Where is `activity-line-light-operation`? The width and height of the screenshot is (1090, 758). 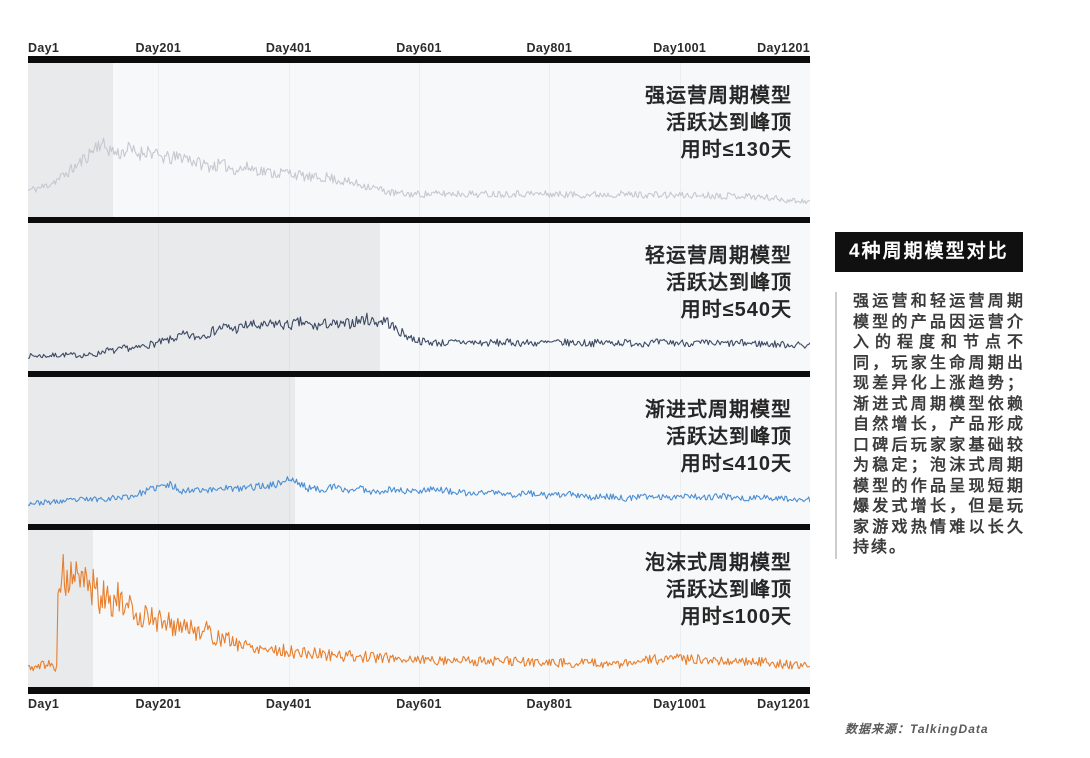
activity-line-light-operation is located at coordinates (419, 335).